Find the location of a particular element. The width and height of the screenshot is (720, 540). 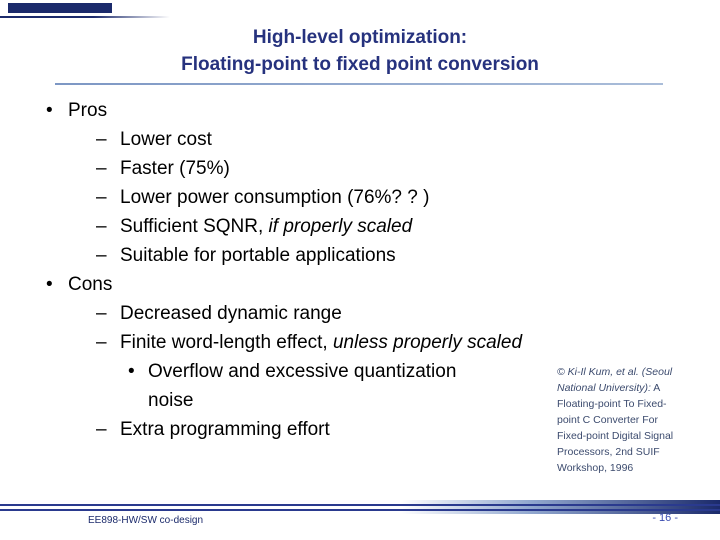

list-item: – Extra programming effort is located at coordinates (287, 429).